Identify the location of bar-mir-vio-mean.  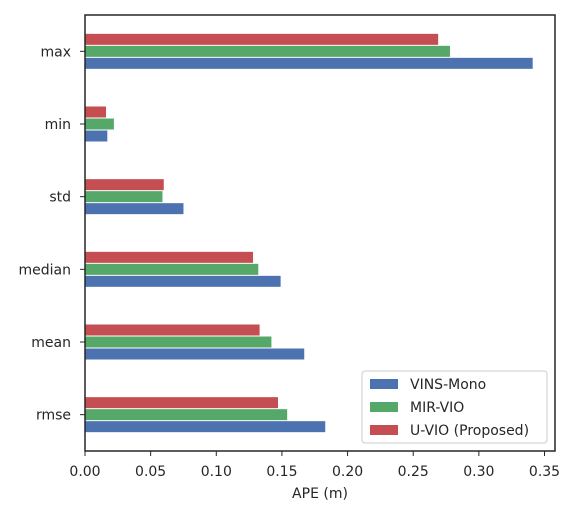
(178, 342).